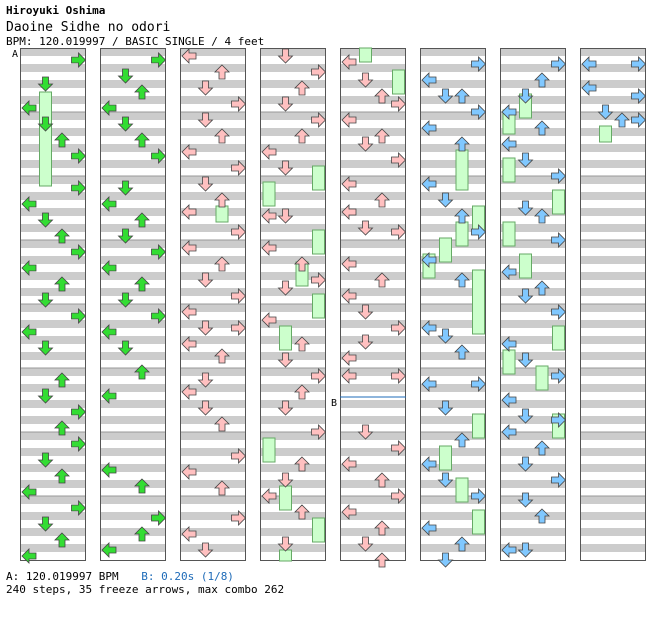 The image size is (672, 620). What do you see at coordinates (15, 54) in the screenshot?
I see `marker-a: A` at bounding box center [15, 54].